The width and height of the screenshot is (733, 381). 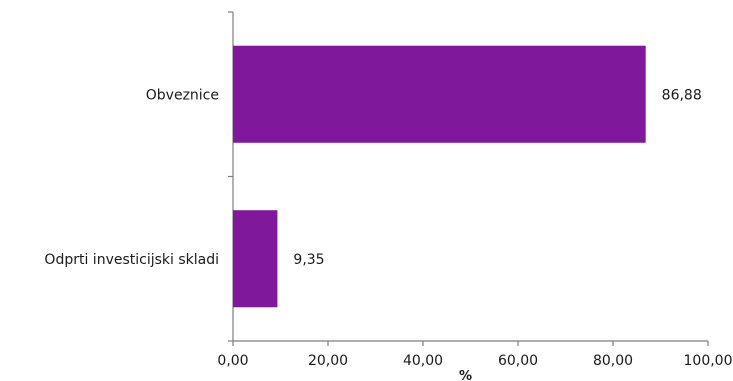 What do you see at coordinates (423, 361) in the screenshot?
I see `x-tick-label: 40,00` at bounding box center [423, 361].